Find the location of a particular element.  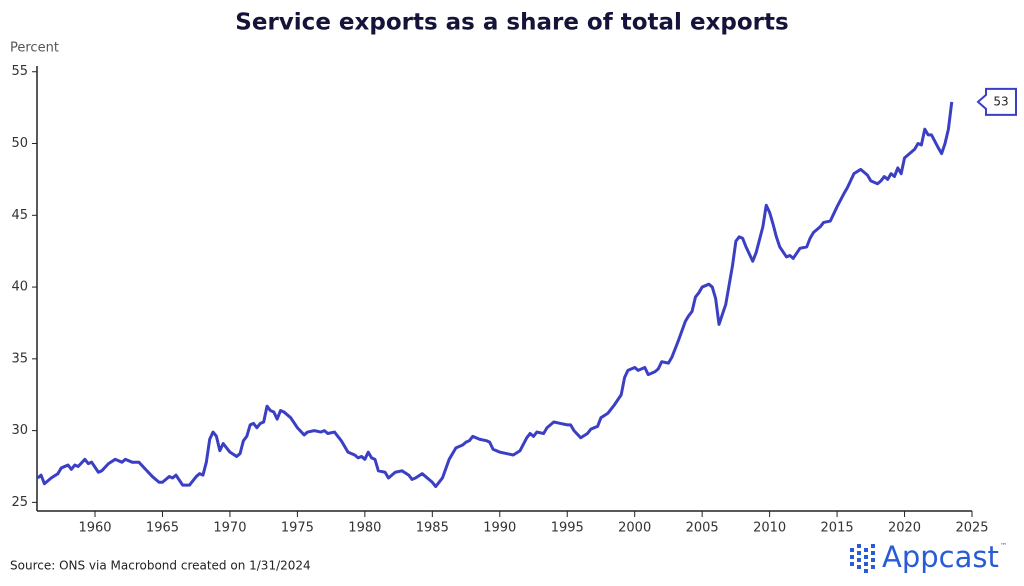

y-tick-label: 55 is located at coordinates (19, 71).